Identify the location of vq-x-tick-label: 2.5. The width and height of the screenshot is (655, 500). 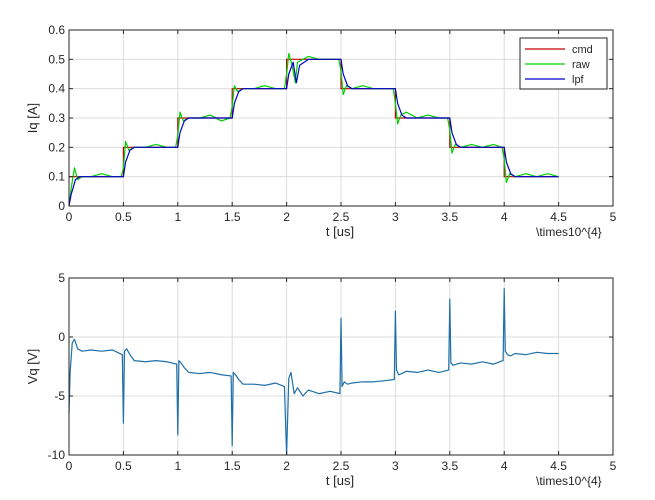
(341, 466).